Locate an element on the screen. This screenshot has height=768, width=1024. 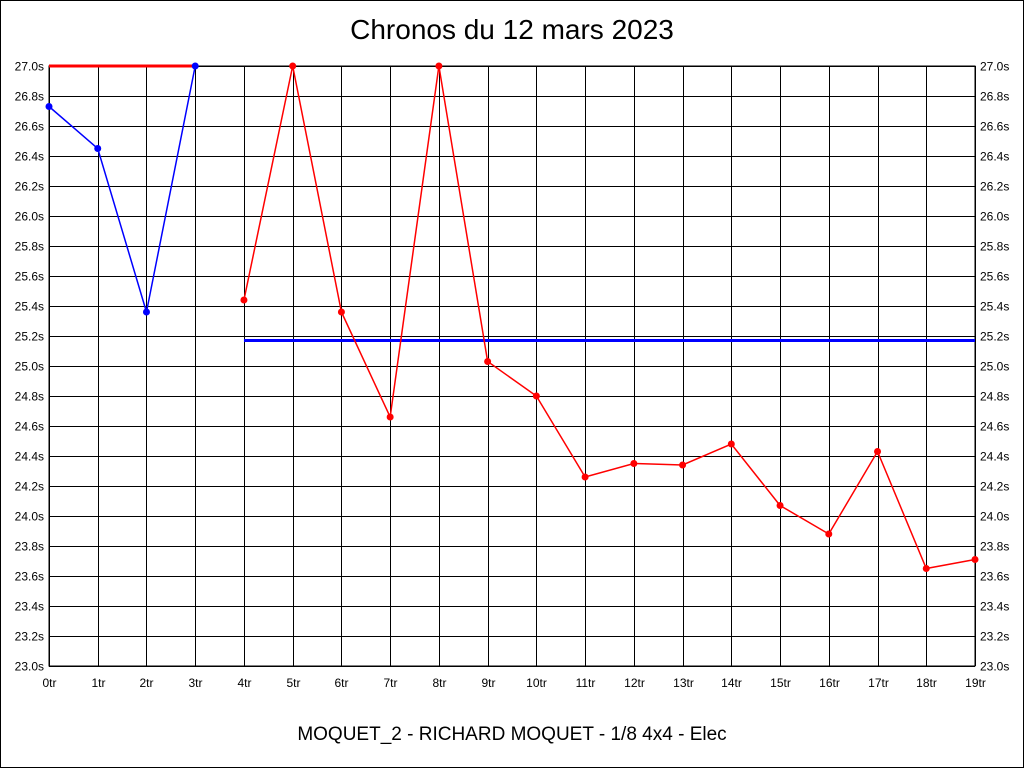
y-tick-label-left: 23.0s is located at coordinates (29, 667).